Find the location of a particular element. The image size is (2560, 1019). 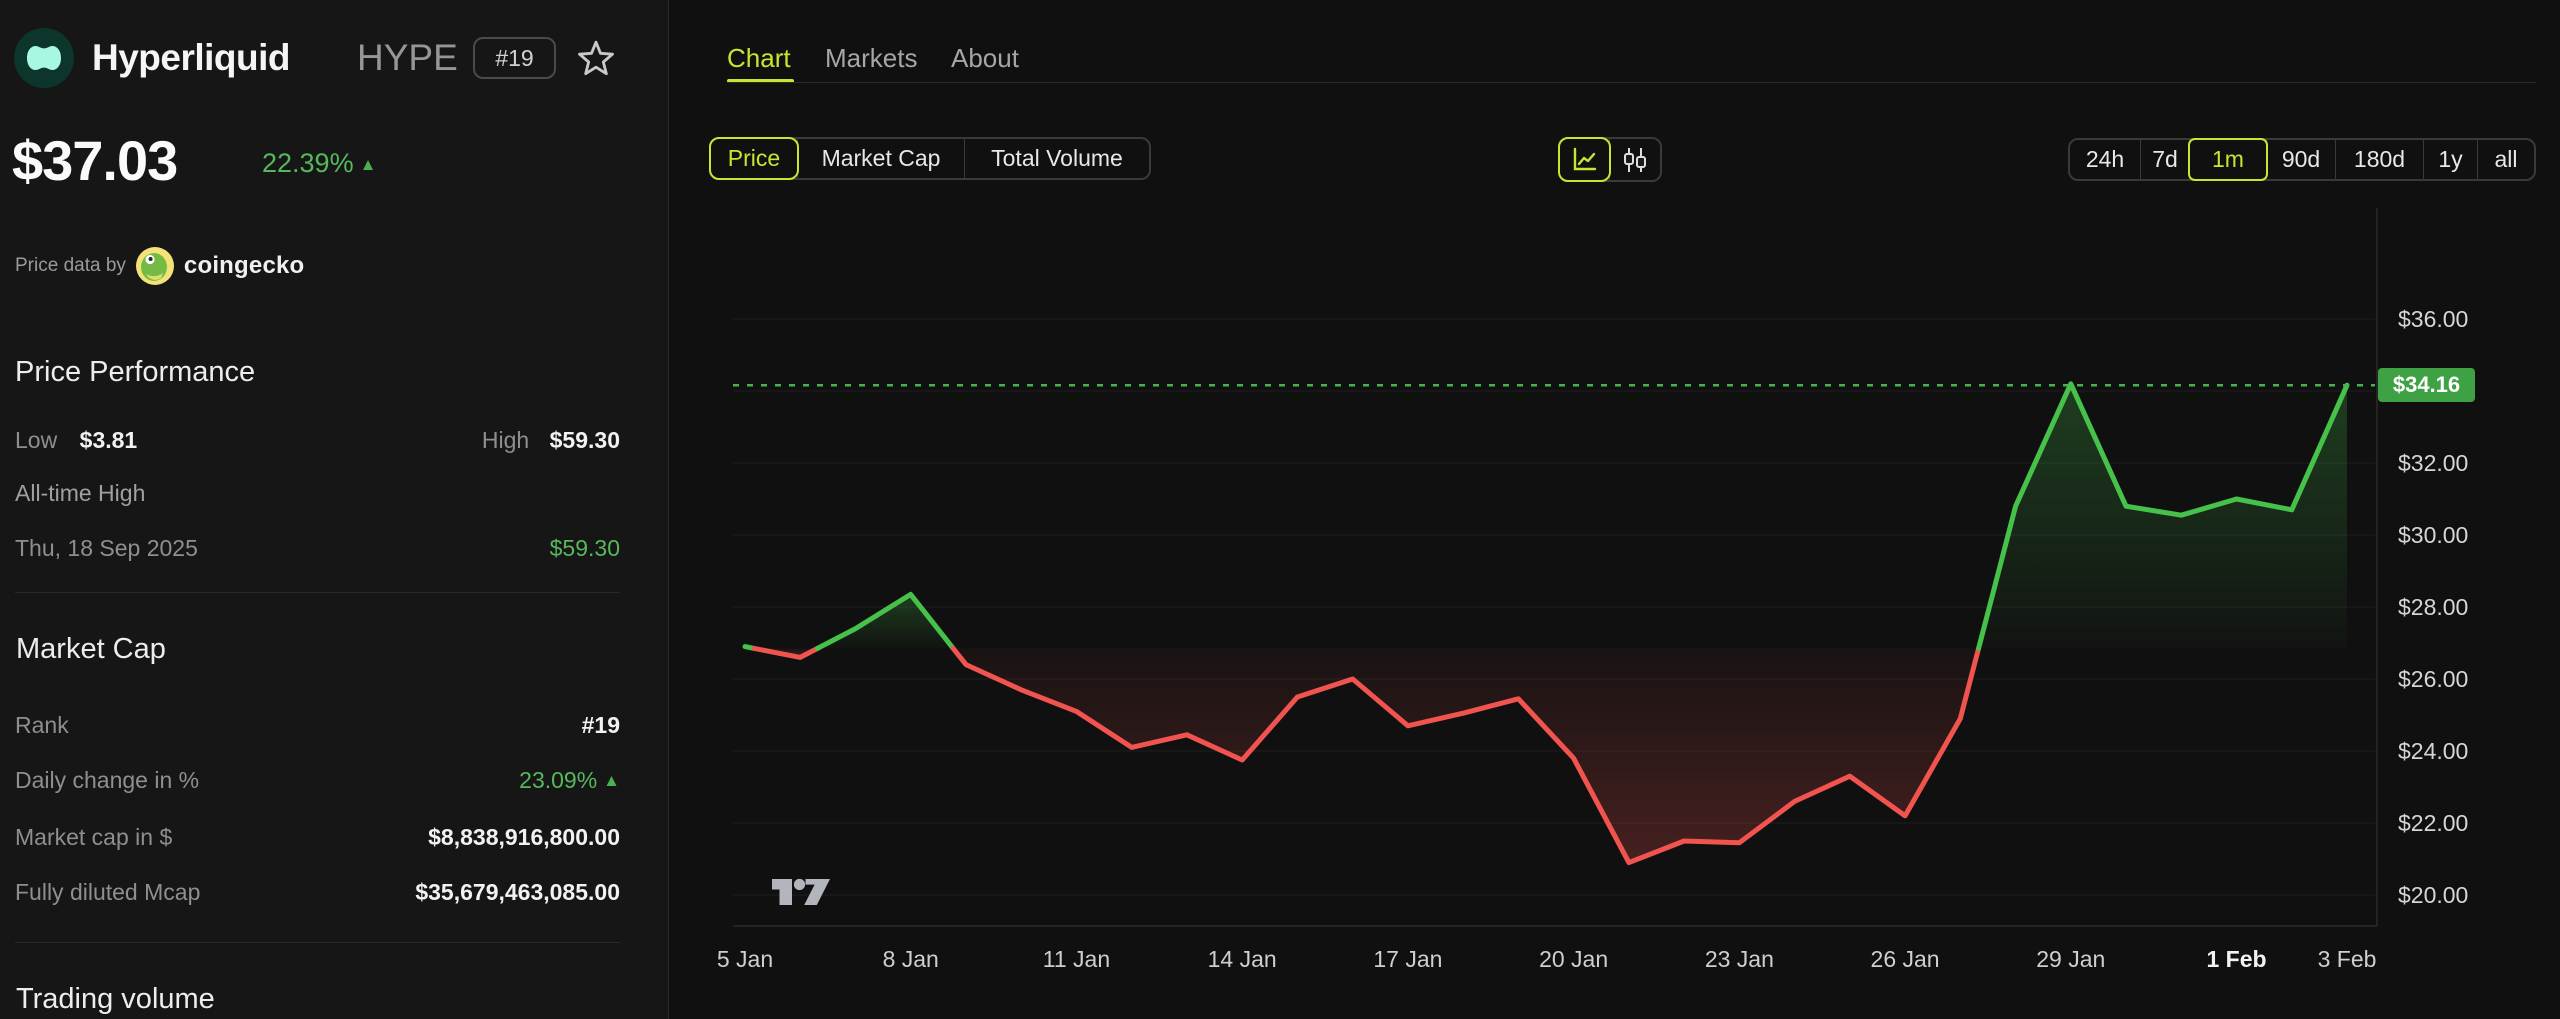

price-change-24h: 22.39% ▲ is located at coordinates (319, 163).